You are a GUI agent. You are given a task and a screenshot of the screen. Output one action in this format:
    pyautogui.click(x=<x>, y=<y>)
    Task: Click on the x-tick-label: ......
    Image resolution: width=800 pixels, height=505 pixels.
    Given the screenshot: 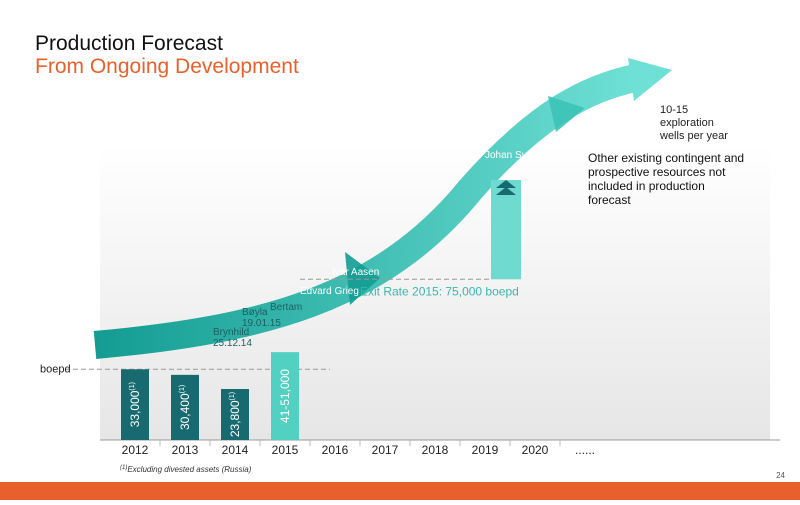 What is the action you would take?
    pyautogui.click(x=585, y=450)
    